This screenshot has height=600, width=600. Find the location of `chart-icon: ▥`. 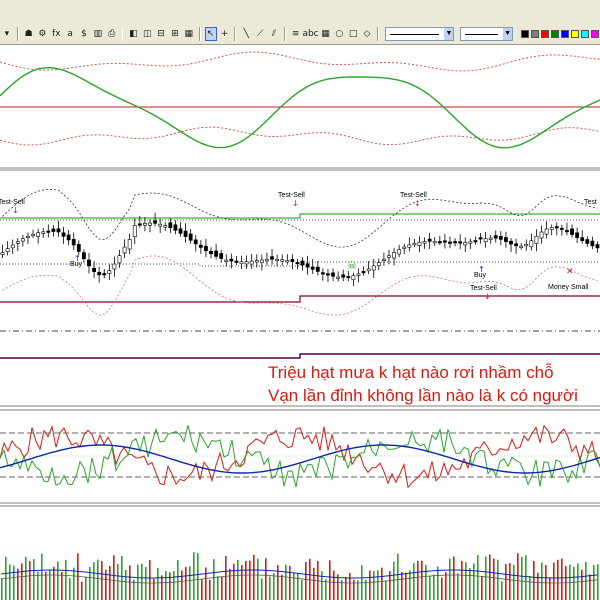

chart-icon: ▥ is located at coordinates (98, 34).